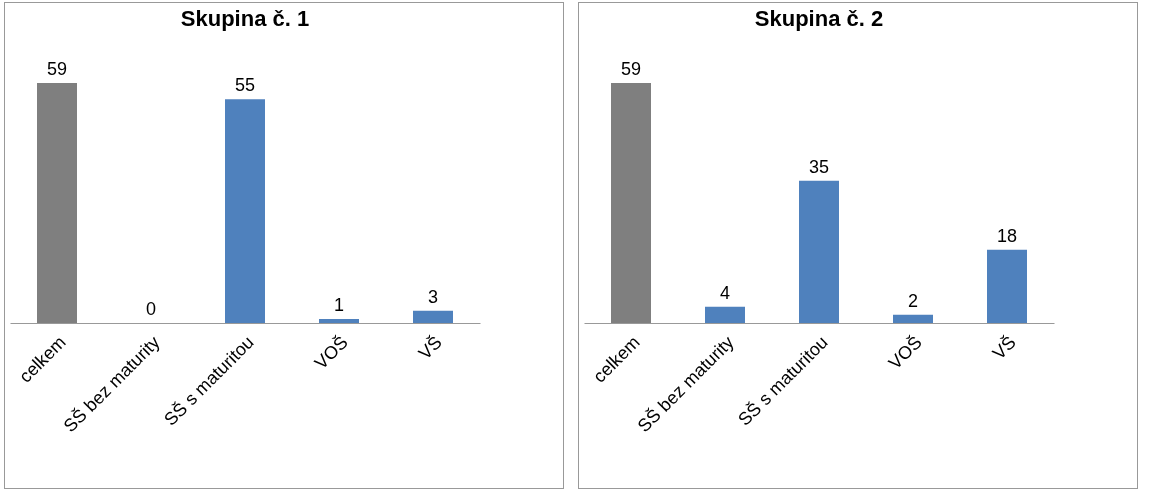  What do you see at coordinates (819, 166) in the screenshot?
I see `data-label: 35` at bounding box center [819, 166].